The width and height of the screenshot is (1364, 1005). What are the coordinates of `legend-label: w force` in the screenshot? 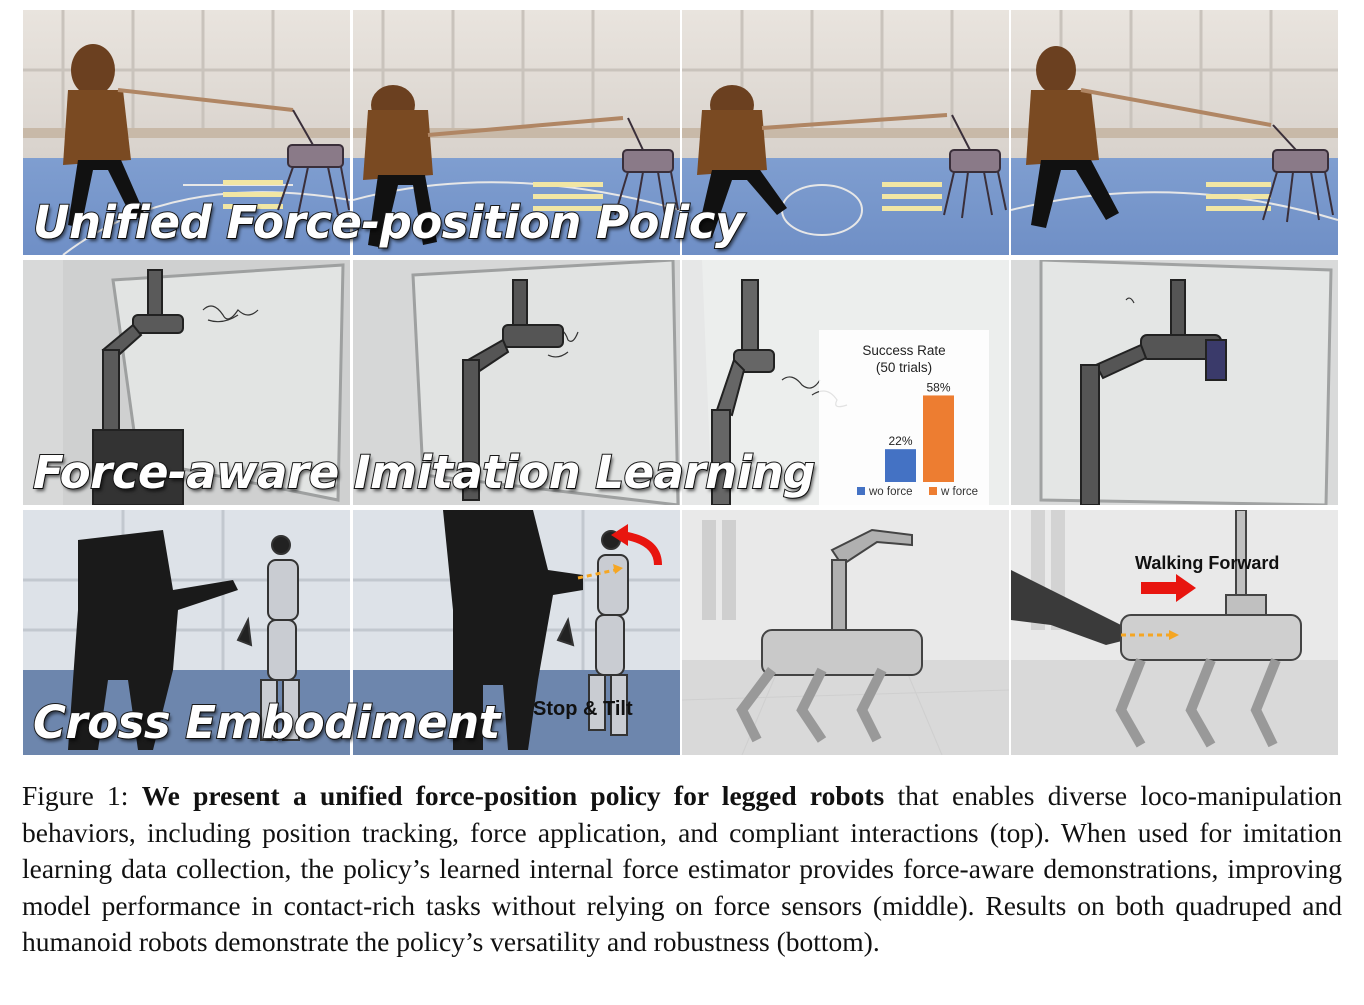 It's located at (959, 492).